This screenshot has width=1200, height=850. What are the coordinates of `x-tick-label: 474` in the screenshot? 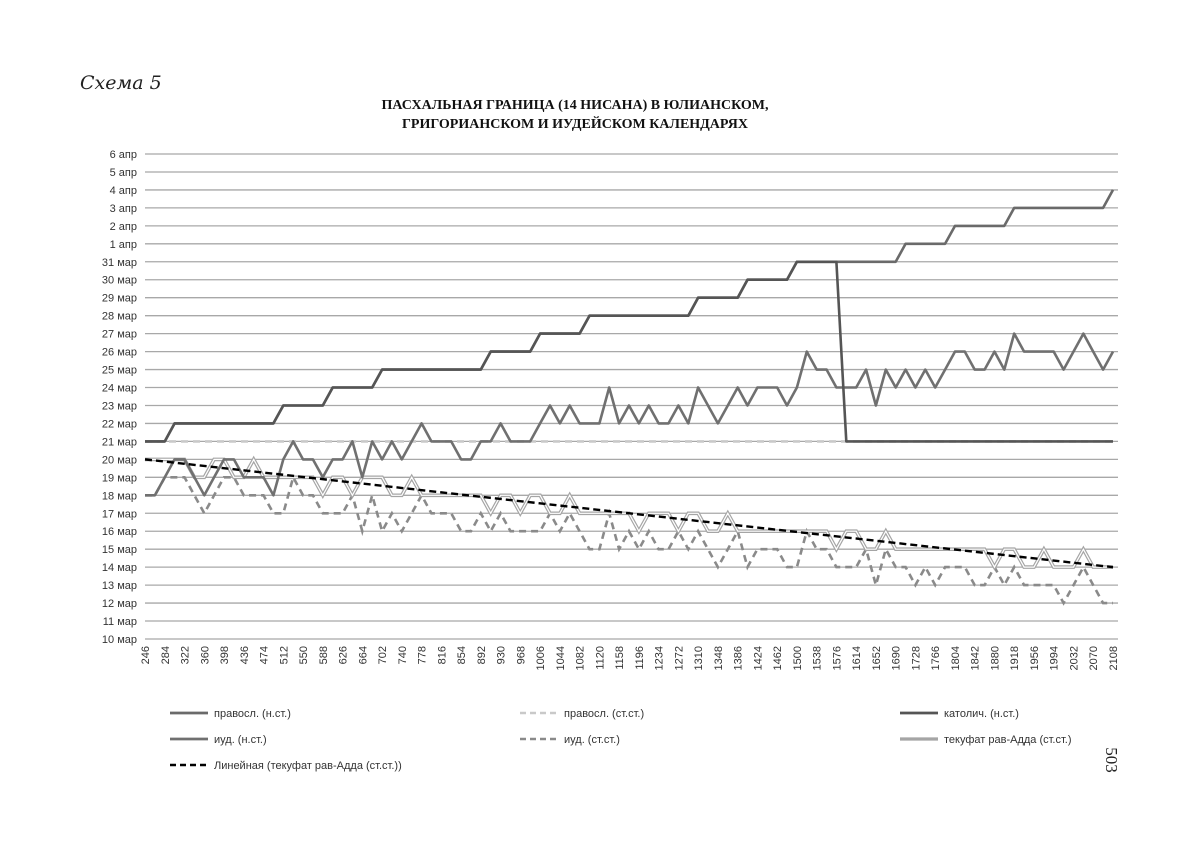 It's located at (265, 655).